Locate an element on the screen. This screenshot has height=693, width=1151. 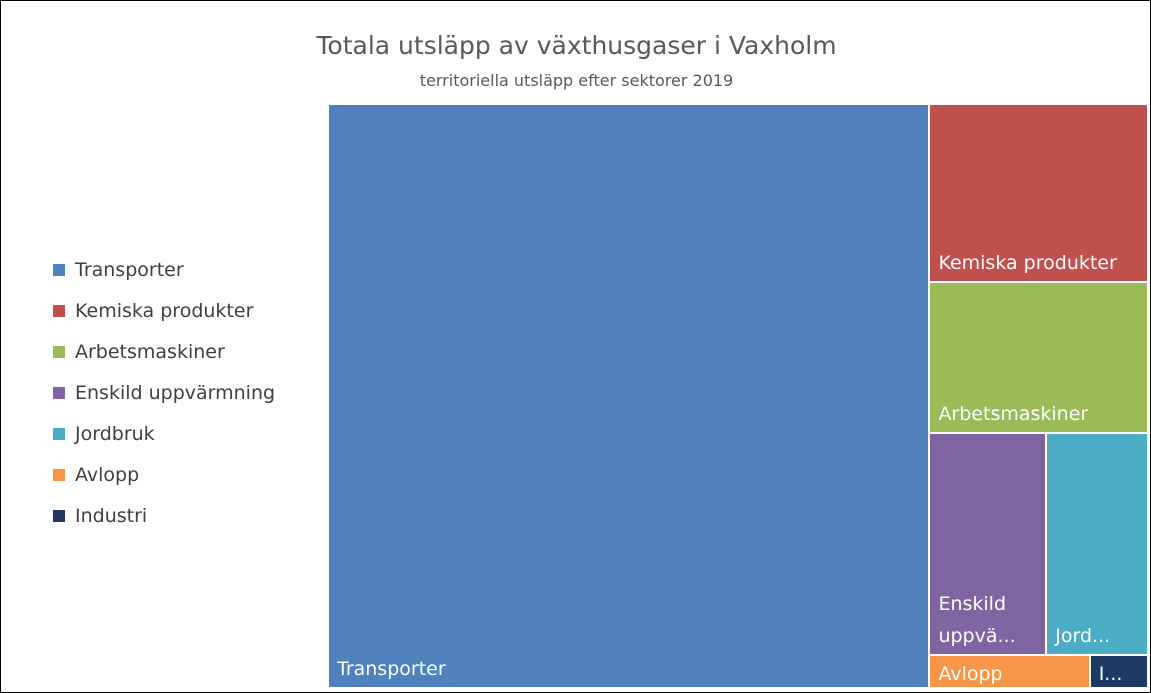
legend-item: Enskild uppvärmning is located at coordinates (164, 393).